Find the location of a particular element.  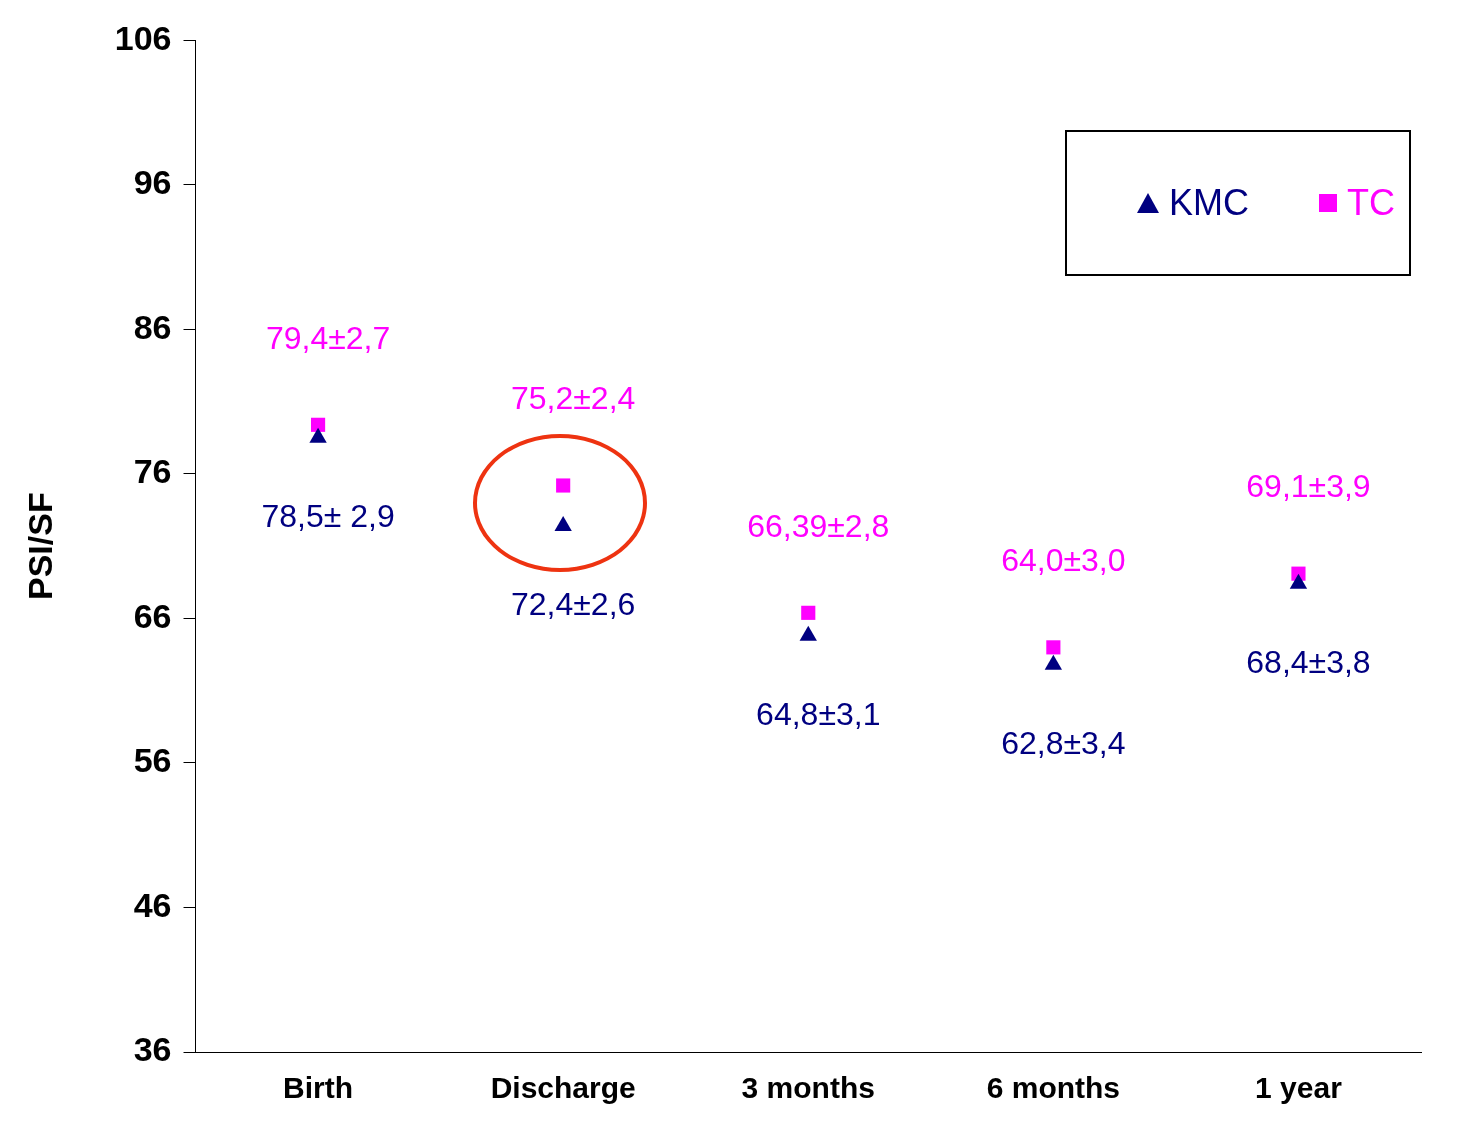

y-tick-label: 46 is located at coordinates (152, 904).